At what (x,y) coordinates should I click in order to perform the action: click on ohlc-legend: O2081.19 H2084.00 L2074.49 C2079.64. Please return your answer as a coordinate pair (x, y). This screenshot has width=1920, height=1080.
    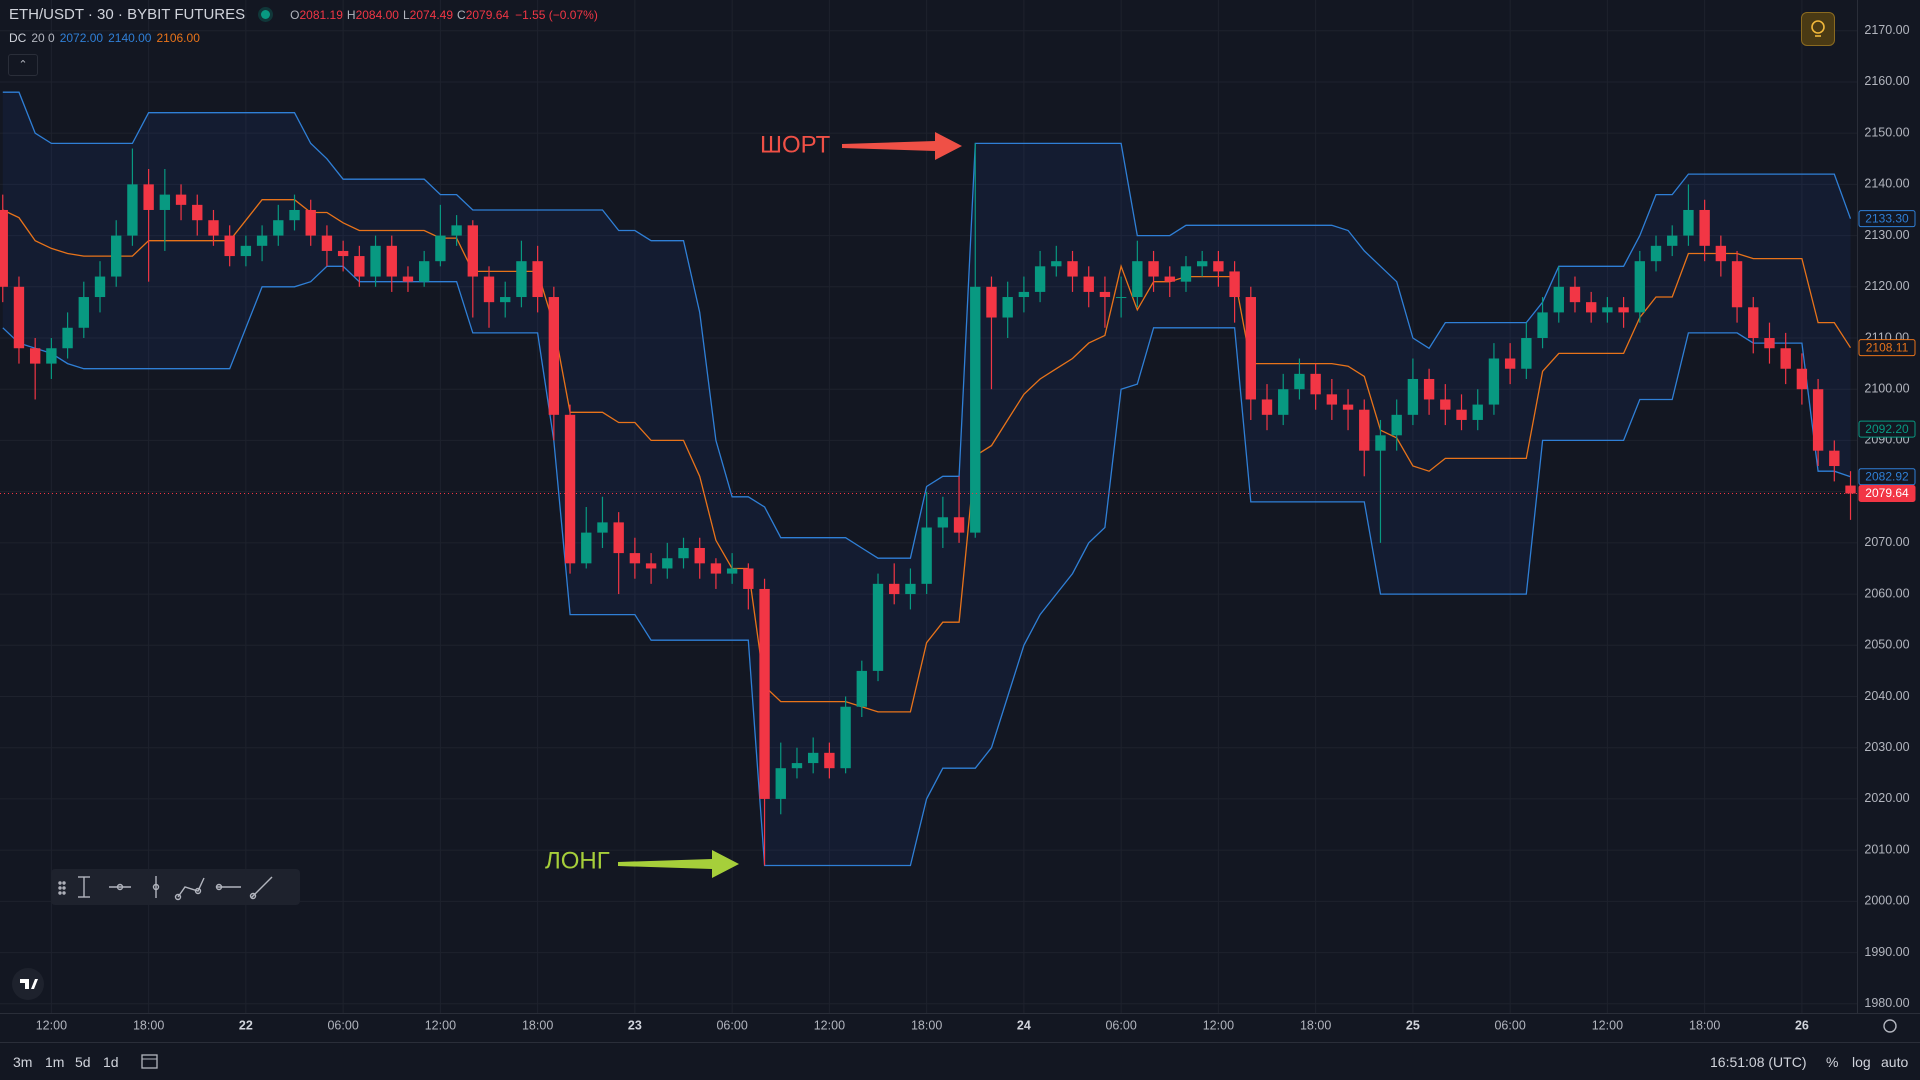
    Looking at the image, I should click on (399, 15).